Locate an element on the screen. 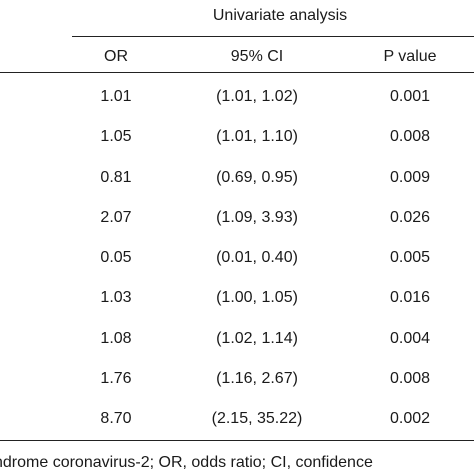 The height and width of the screenshot is (474, 474). or-cell: 8.70 is located at coordinates (116, 418).